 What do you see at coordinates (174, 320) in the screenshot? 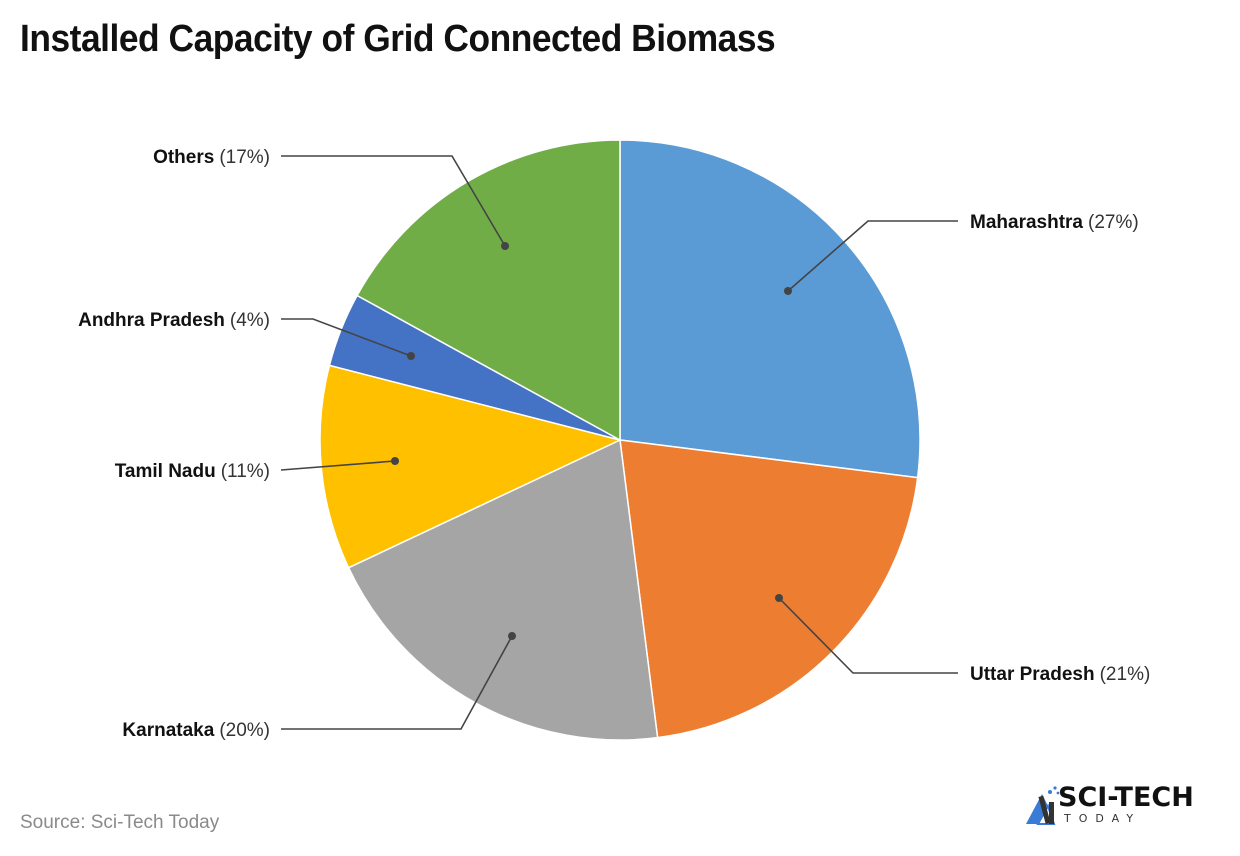
I see `label-andhra-pradesh: Andhra Pradesh (4%)` at bounding box center [174, 320].